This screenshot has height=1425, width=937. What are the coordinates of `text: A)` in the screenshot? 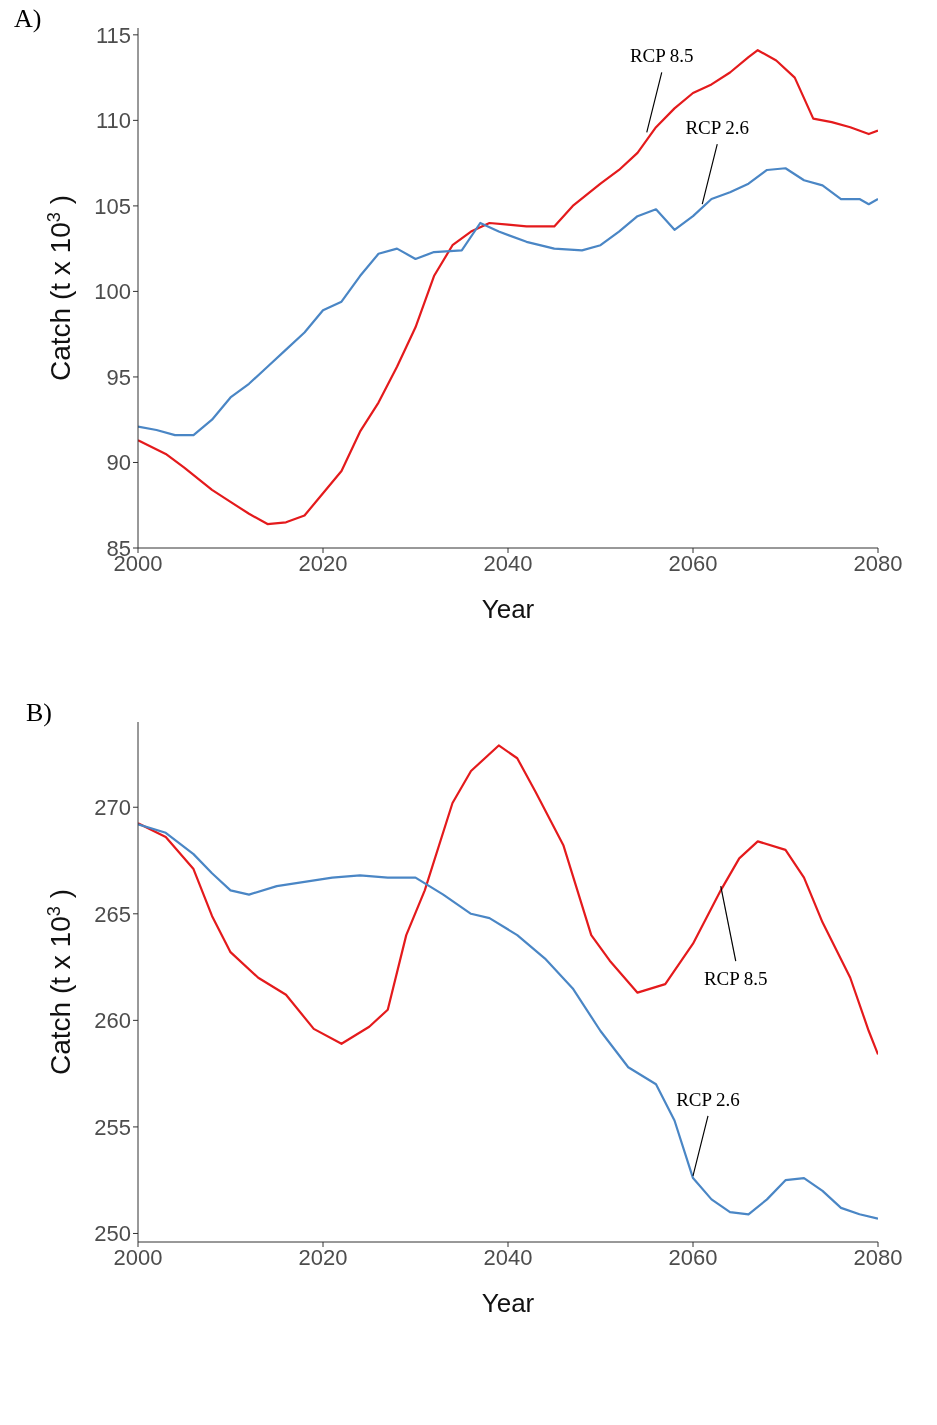 It's located at (28, 19).